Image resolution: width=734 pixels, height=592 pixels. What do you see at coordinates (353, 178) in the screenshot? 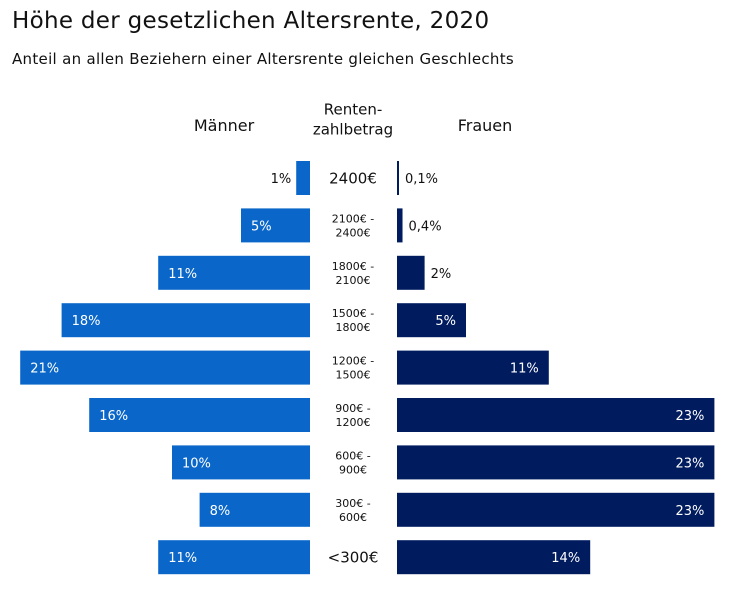
I see `category-label: 2400€` at bounding box center [353, 178].